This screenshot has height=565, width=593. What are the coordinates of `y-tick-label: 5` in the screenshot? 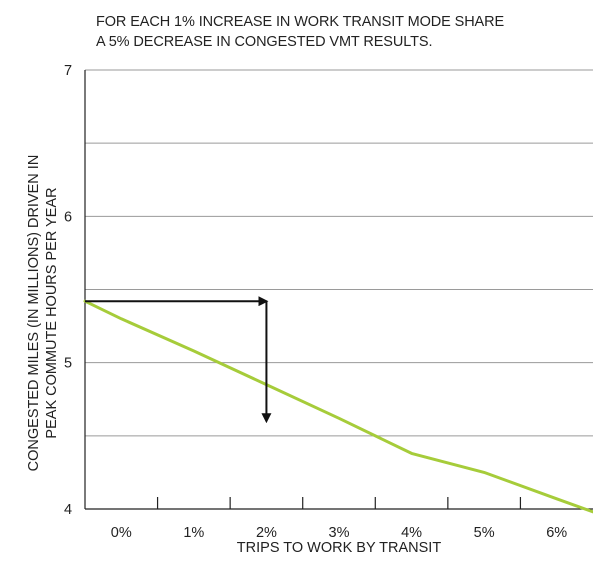 It's located at (68, 364).